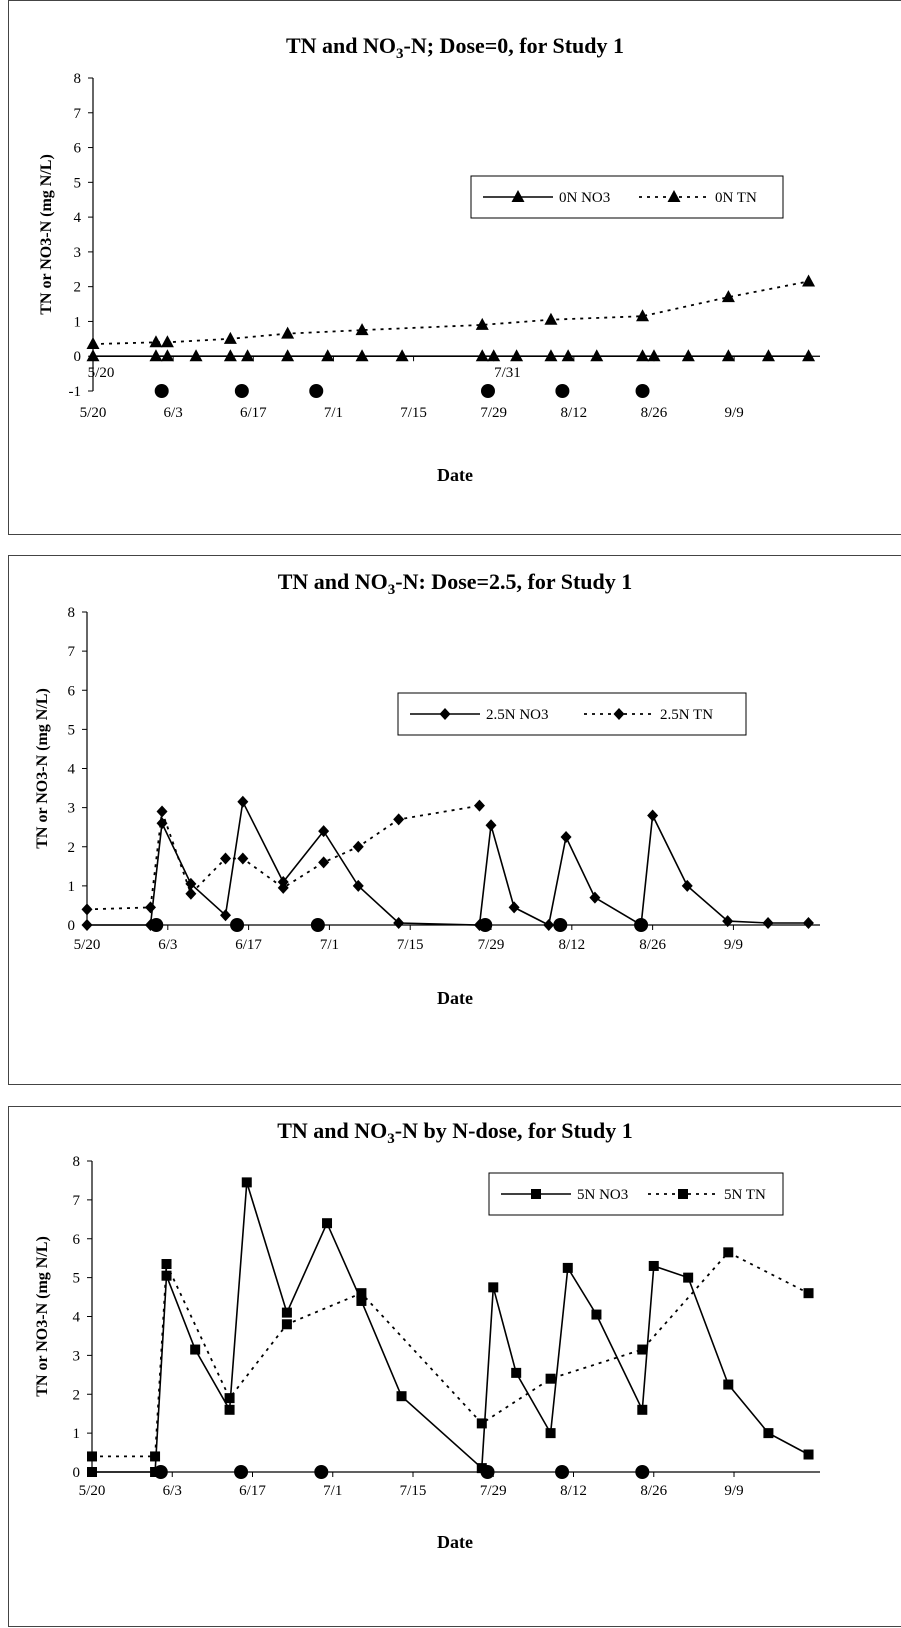 The image size is (901, 1628). Describe the element at coordinates (493, 413) in the screenshot. I see `x-tick-label: 7/29` at that location.